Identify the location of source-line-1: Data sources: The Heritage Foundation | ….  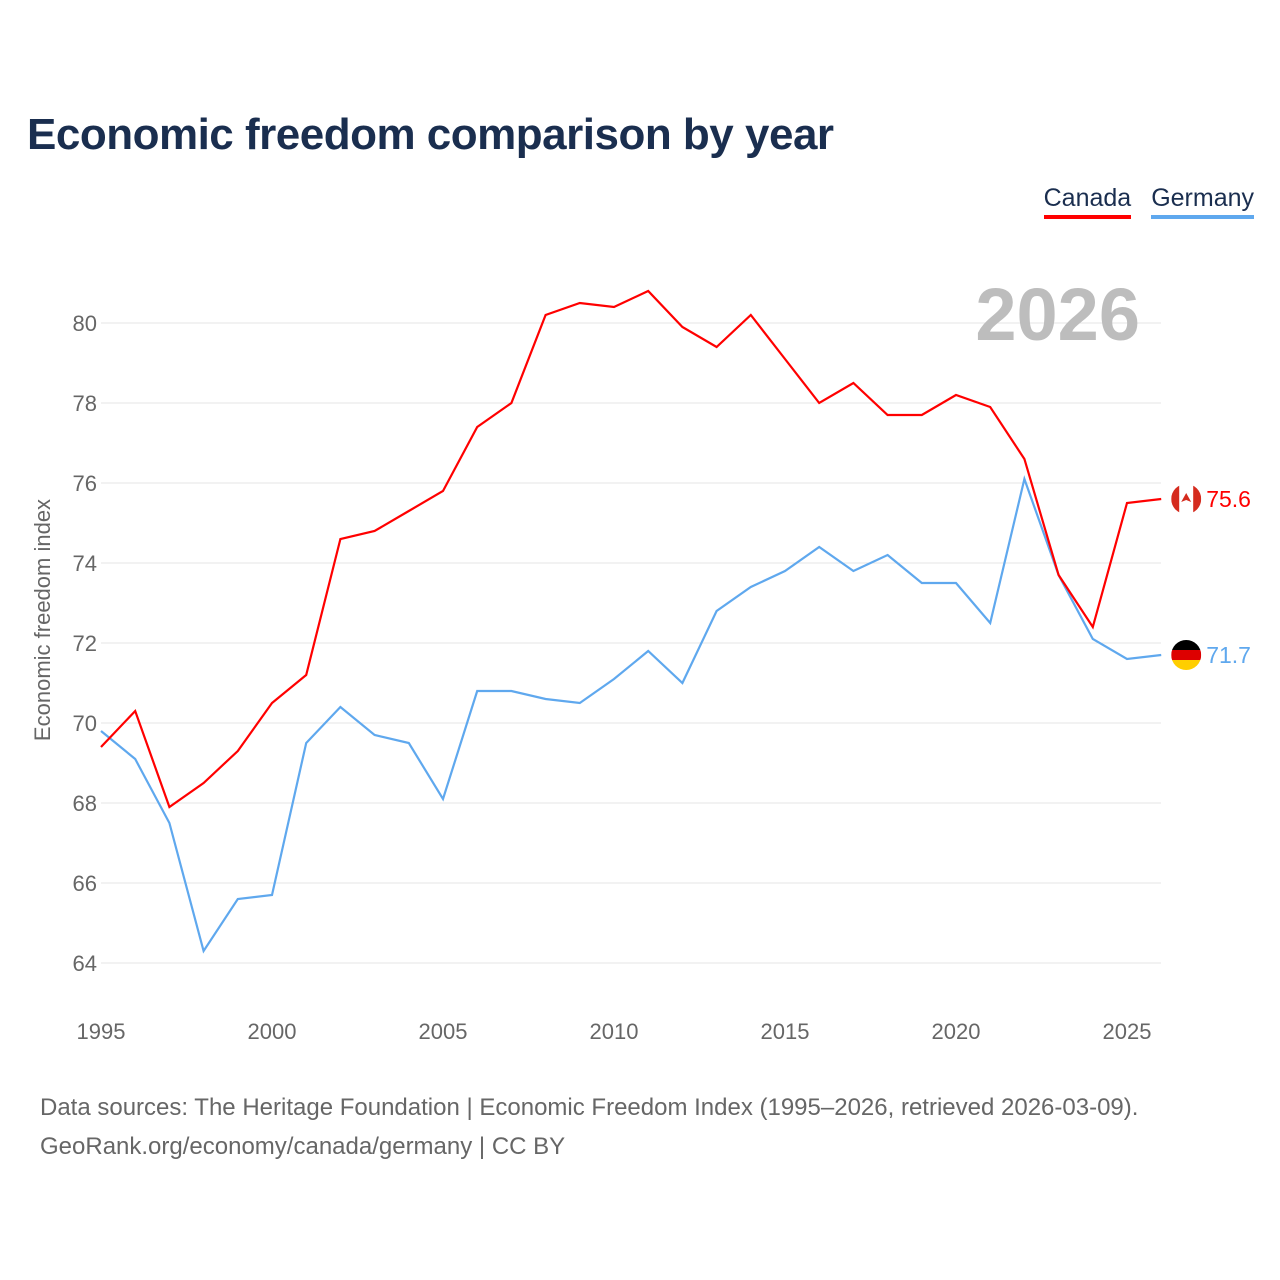
(589, 1107).